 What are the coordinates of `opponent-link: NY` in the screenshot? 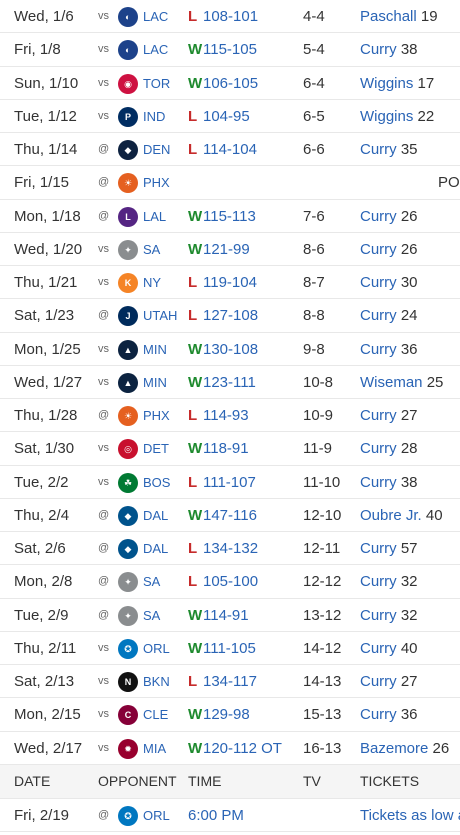 It's located at (152, 282).